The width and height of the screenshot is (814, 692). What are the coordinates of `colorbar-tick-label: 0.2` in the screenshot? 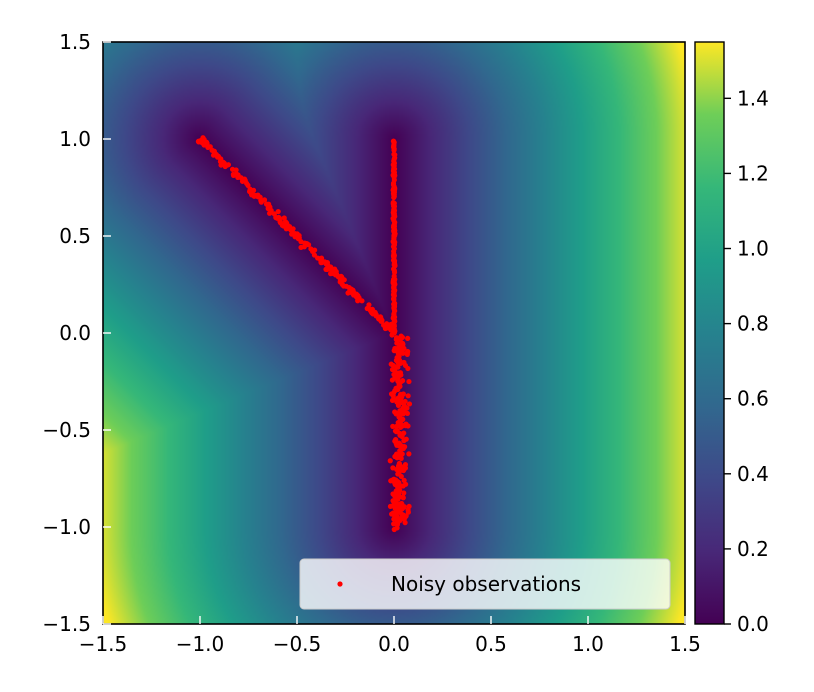 It's located at (753, 549).